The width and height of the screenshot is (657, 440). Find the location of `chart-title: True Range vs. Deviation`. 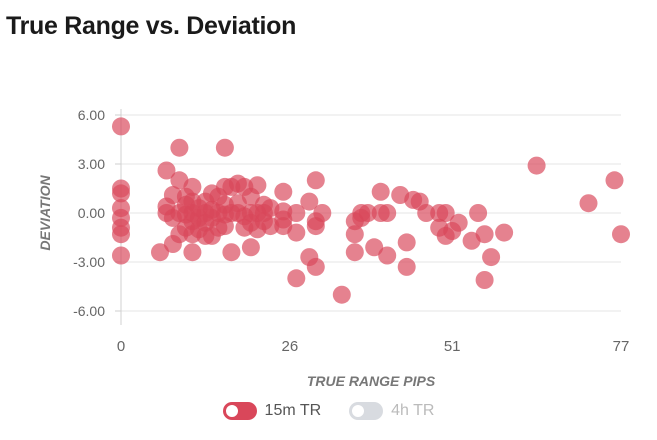

chart-title: True Range vs. Deviation is located at coordinates (151, 26).